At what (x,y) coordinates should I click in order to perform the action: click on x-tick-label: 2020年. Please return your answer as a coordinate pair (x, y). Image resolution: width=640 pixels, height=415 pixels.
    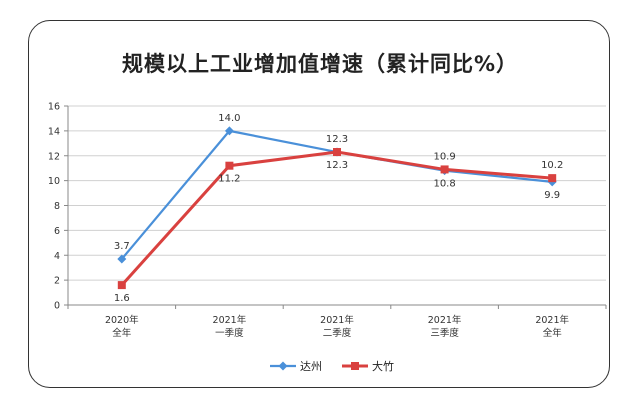
    Looking at the image, I should click on (122, 320).